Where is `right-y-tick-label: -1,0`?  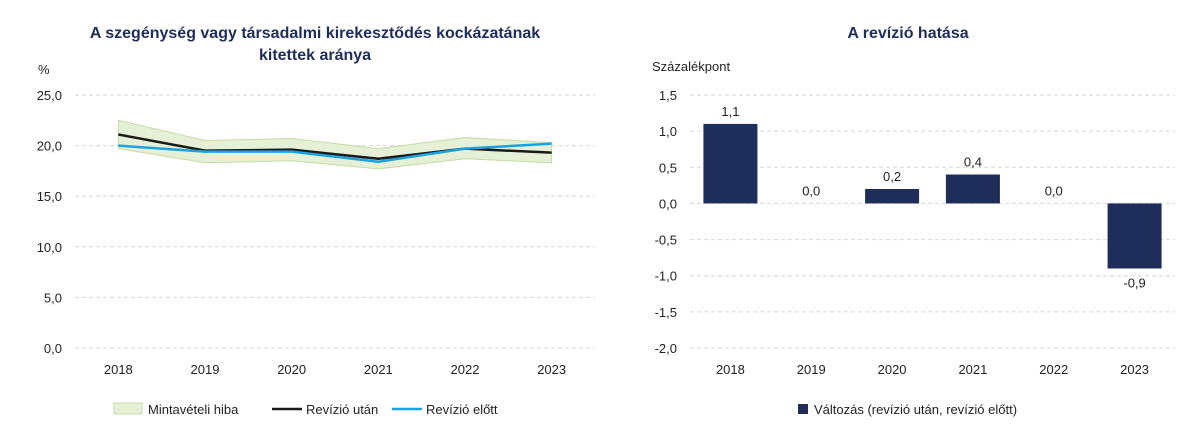 right-y-tick-label: -1,0 is located at coordinates (666, 276).